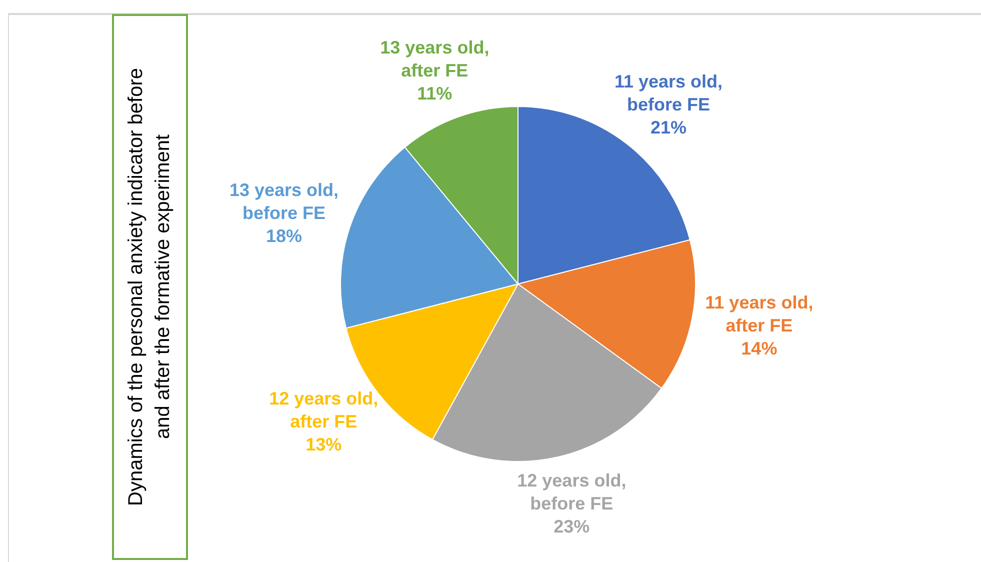 The image size is (981, 562). What do you see at coordinates (668, 92) in the screenshot?
I see `slice-label: 11 years old, before FE` at bounding box center [668, 92].